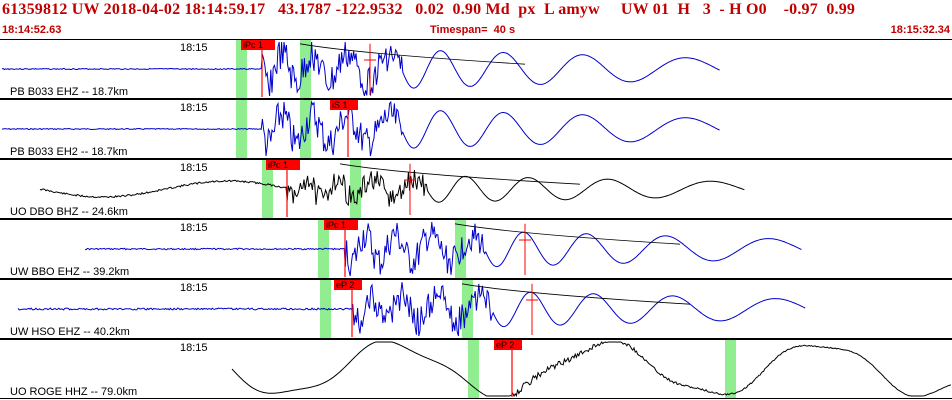 The width and height of the screenshot is (952, 400). Describe the element at coordinates (920, 30) in the screenshot. I see `end-time-label: 18:15:32.34` at that location.